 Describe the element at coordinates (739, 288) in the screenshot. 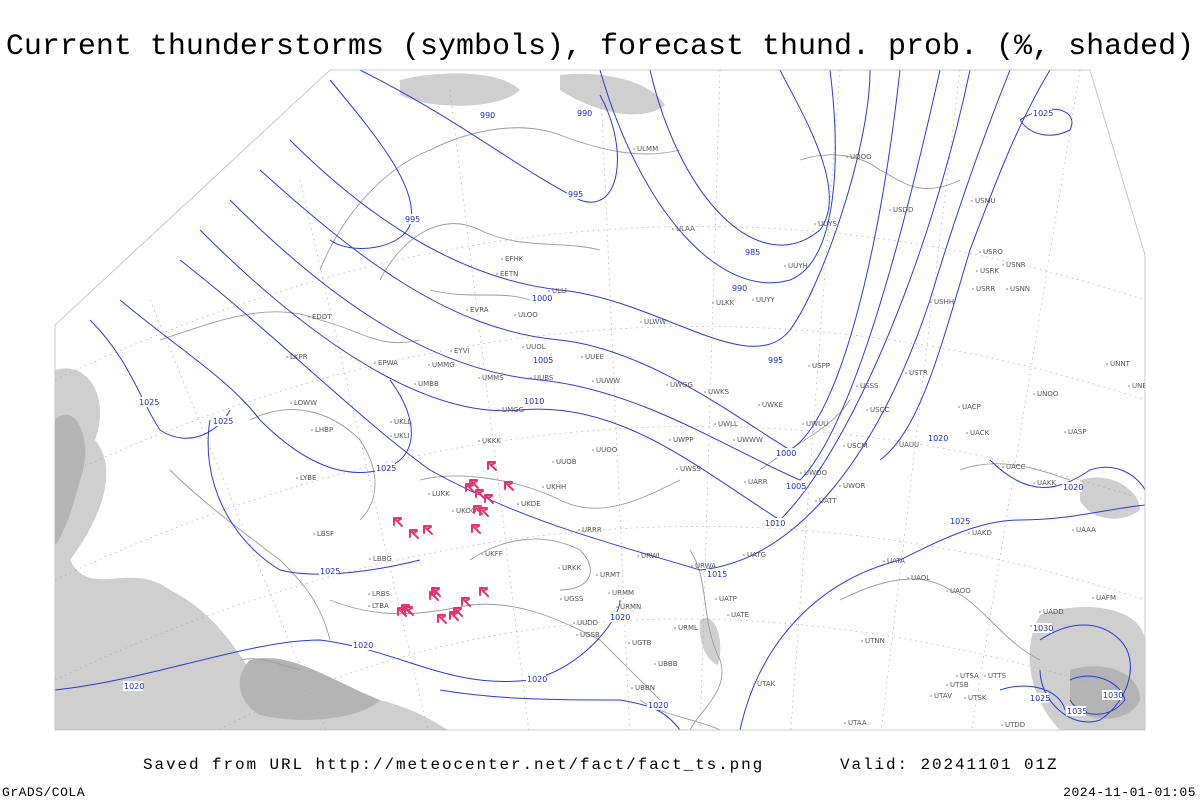

I see `isobar-label: 990` at that location.